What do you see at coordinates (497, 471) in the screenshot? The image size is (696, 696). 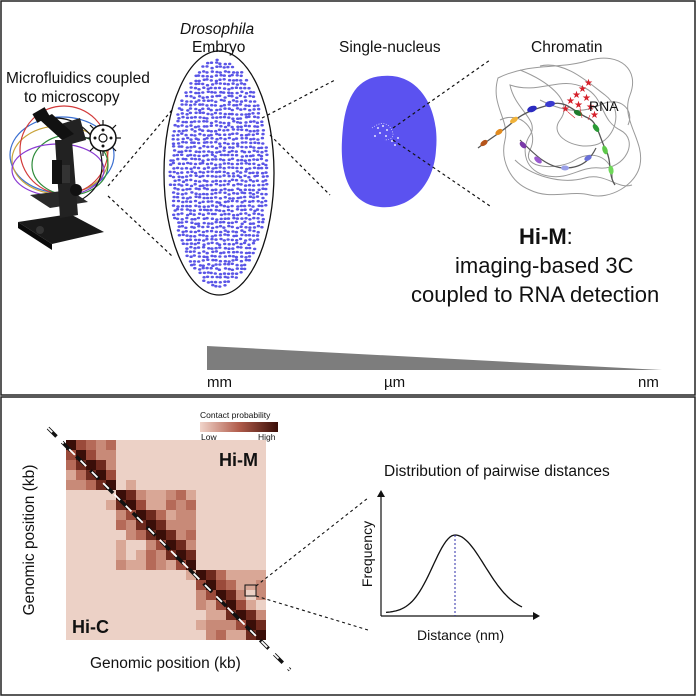 I see `distribution-title: Distribution of pairwise distances` at bounding box center [497, 471].